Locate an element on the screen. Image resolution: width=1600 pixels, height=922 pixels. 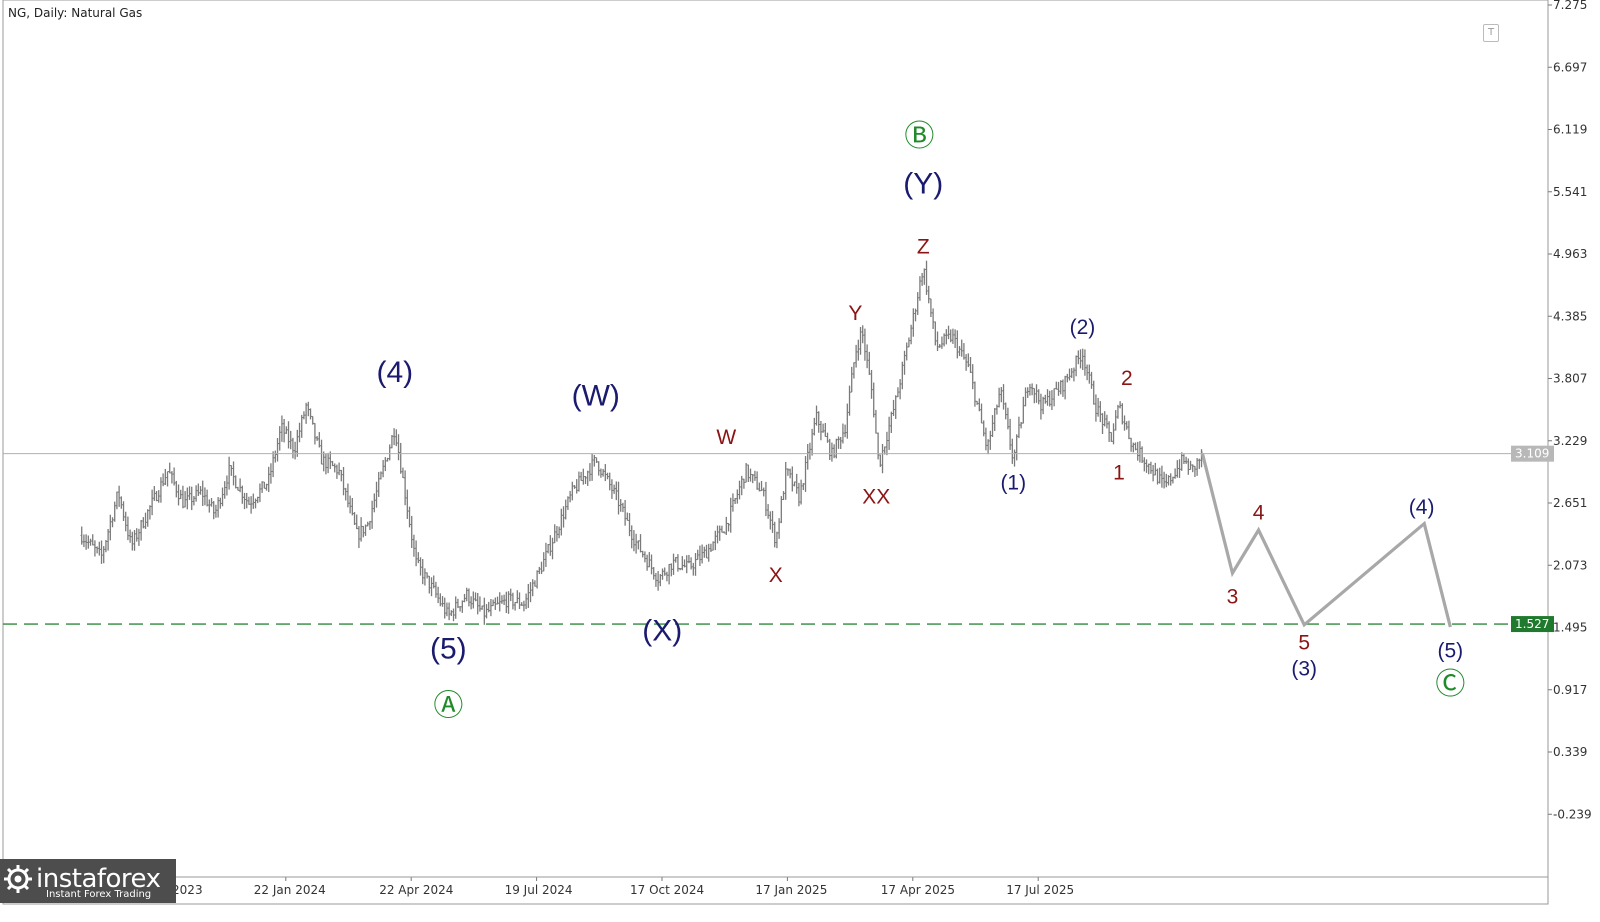
y-tick-label: 4.385 is located at coordinates (1570, 316).